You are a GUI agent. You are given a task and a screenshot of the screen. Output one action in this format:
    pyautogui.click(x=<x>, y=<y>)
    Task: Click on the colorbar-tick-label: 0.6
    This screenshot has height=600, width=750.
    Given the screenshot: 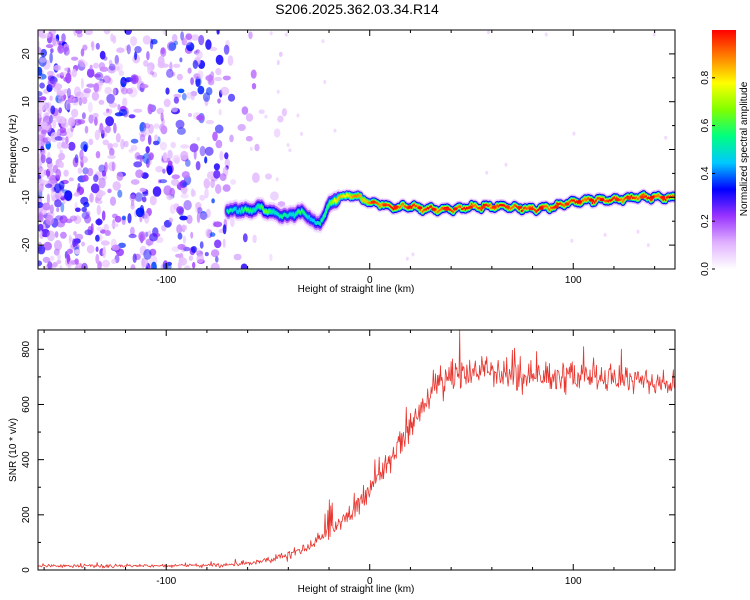 What is the action you would take?
    pyautogui.click(x=705, y=125)
    